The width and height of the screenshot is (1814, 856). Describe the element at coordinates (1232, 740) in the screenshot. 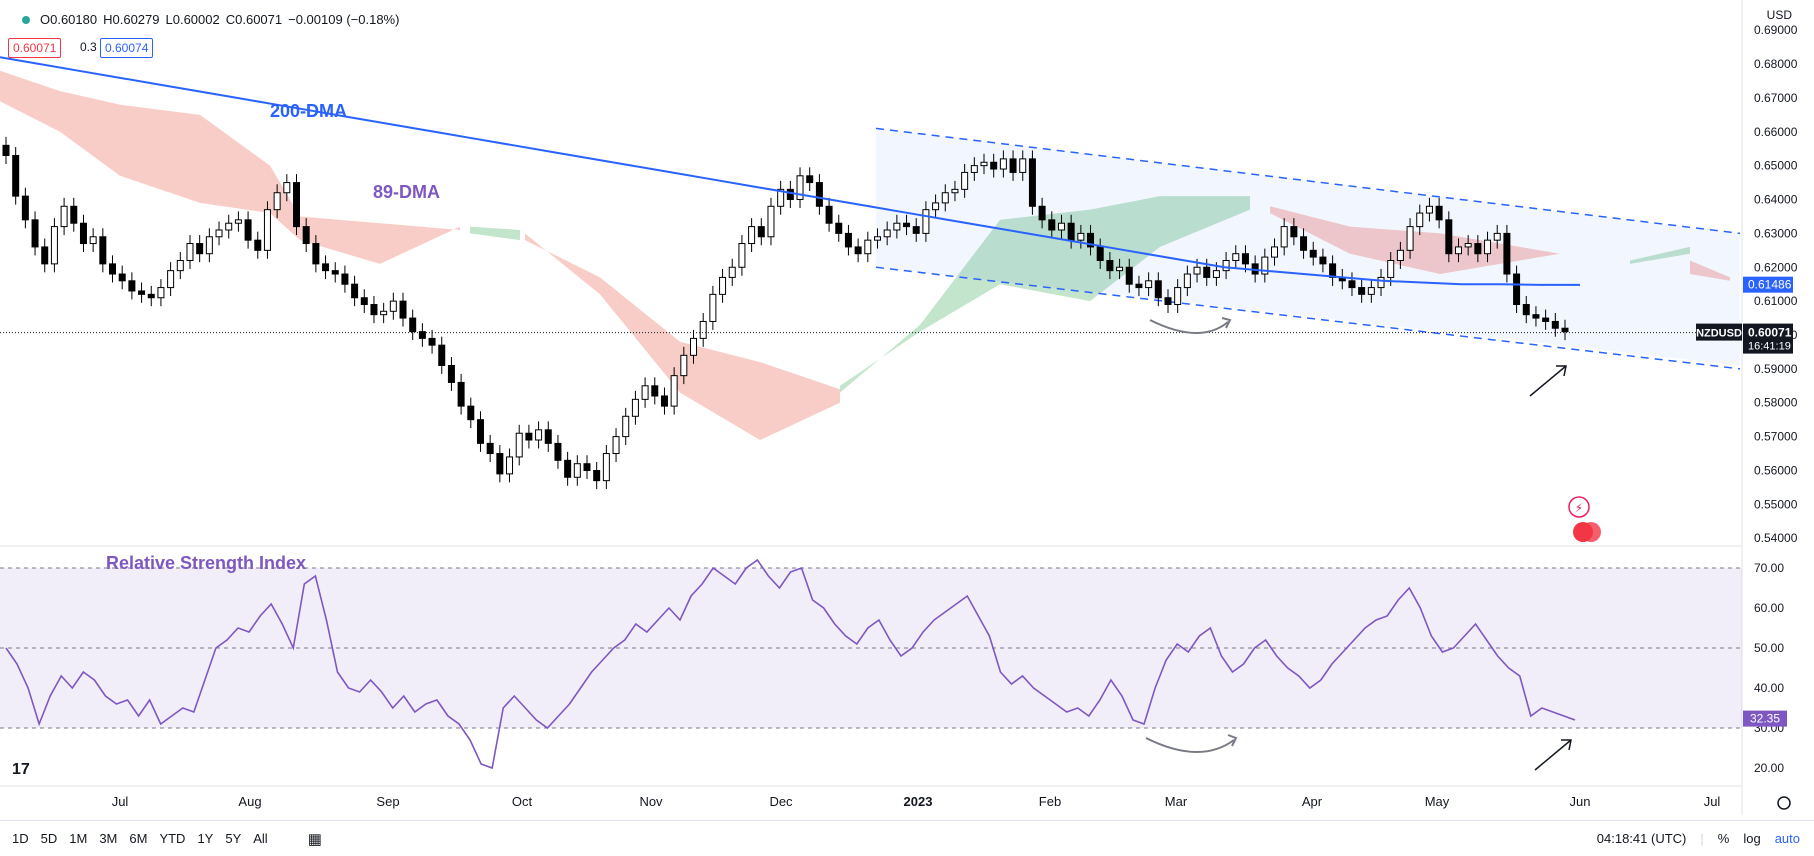

I see `curve-arrowhead-rsi` at that location.